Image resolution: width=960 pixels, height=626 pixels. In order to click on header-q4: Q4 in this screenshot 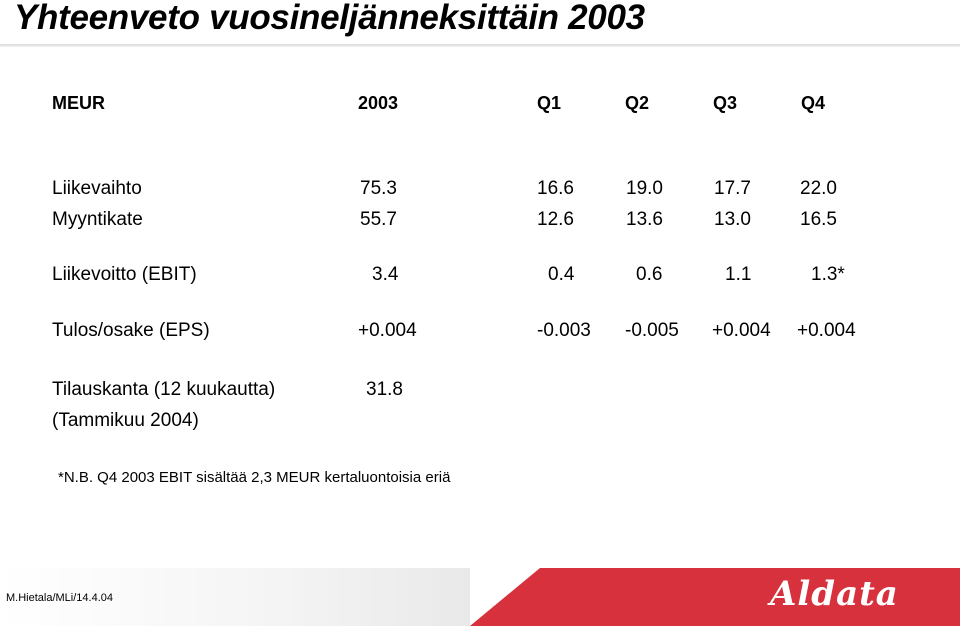, I will do `click(813, 103)`.